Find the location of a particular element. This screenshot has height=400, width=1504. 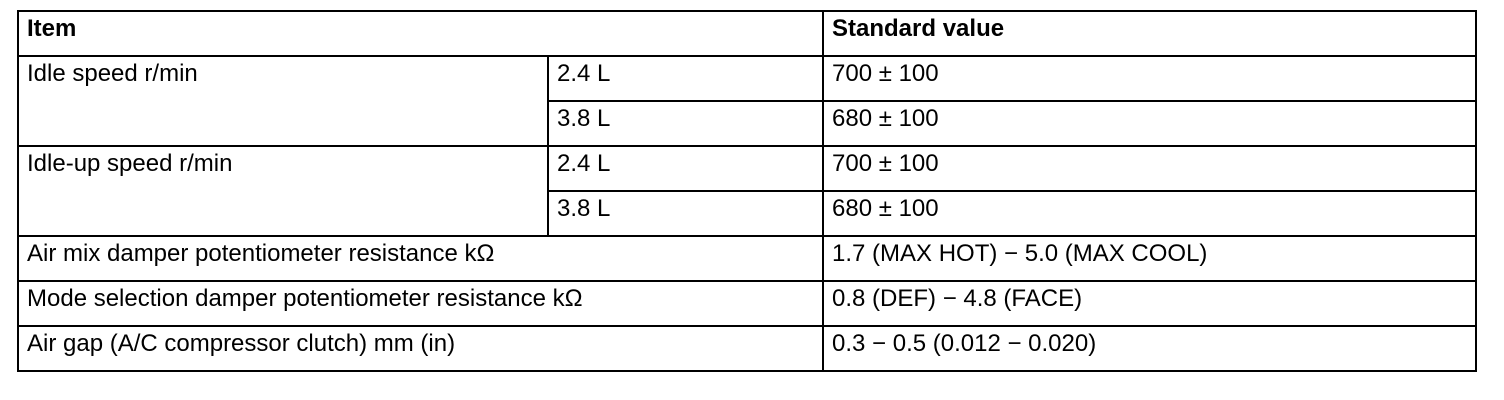

header-cell: Item is located at coordinates (420, 33).